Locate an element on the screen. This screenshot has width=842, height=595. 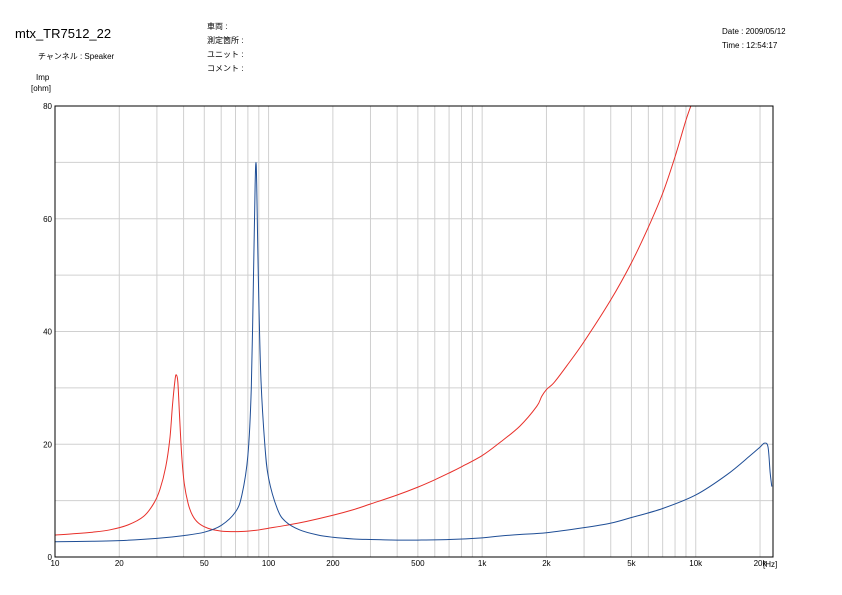
x-tick-label: 50 is located at coordinates (204, 563).